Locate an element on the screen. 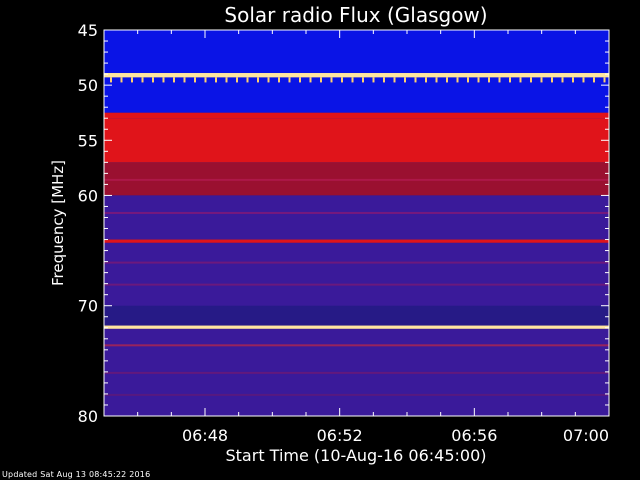 The image size is (640, 480). x-tick-label-07:00: 07:00 is located at coordinates (586, 435).